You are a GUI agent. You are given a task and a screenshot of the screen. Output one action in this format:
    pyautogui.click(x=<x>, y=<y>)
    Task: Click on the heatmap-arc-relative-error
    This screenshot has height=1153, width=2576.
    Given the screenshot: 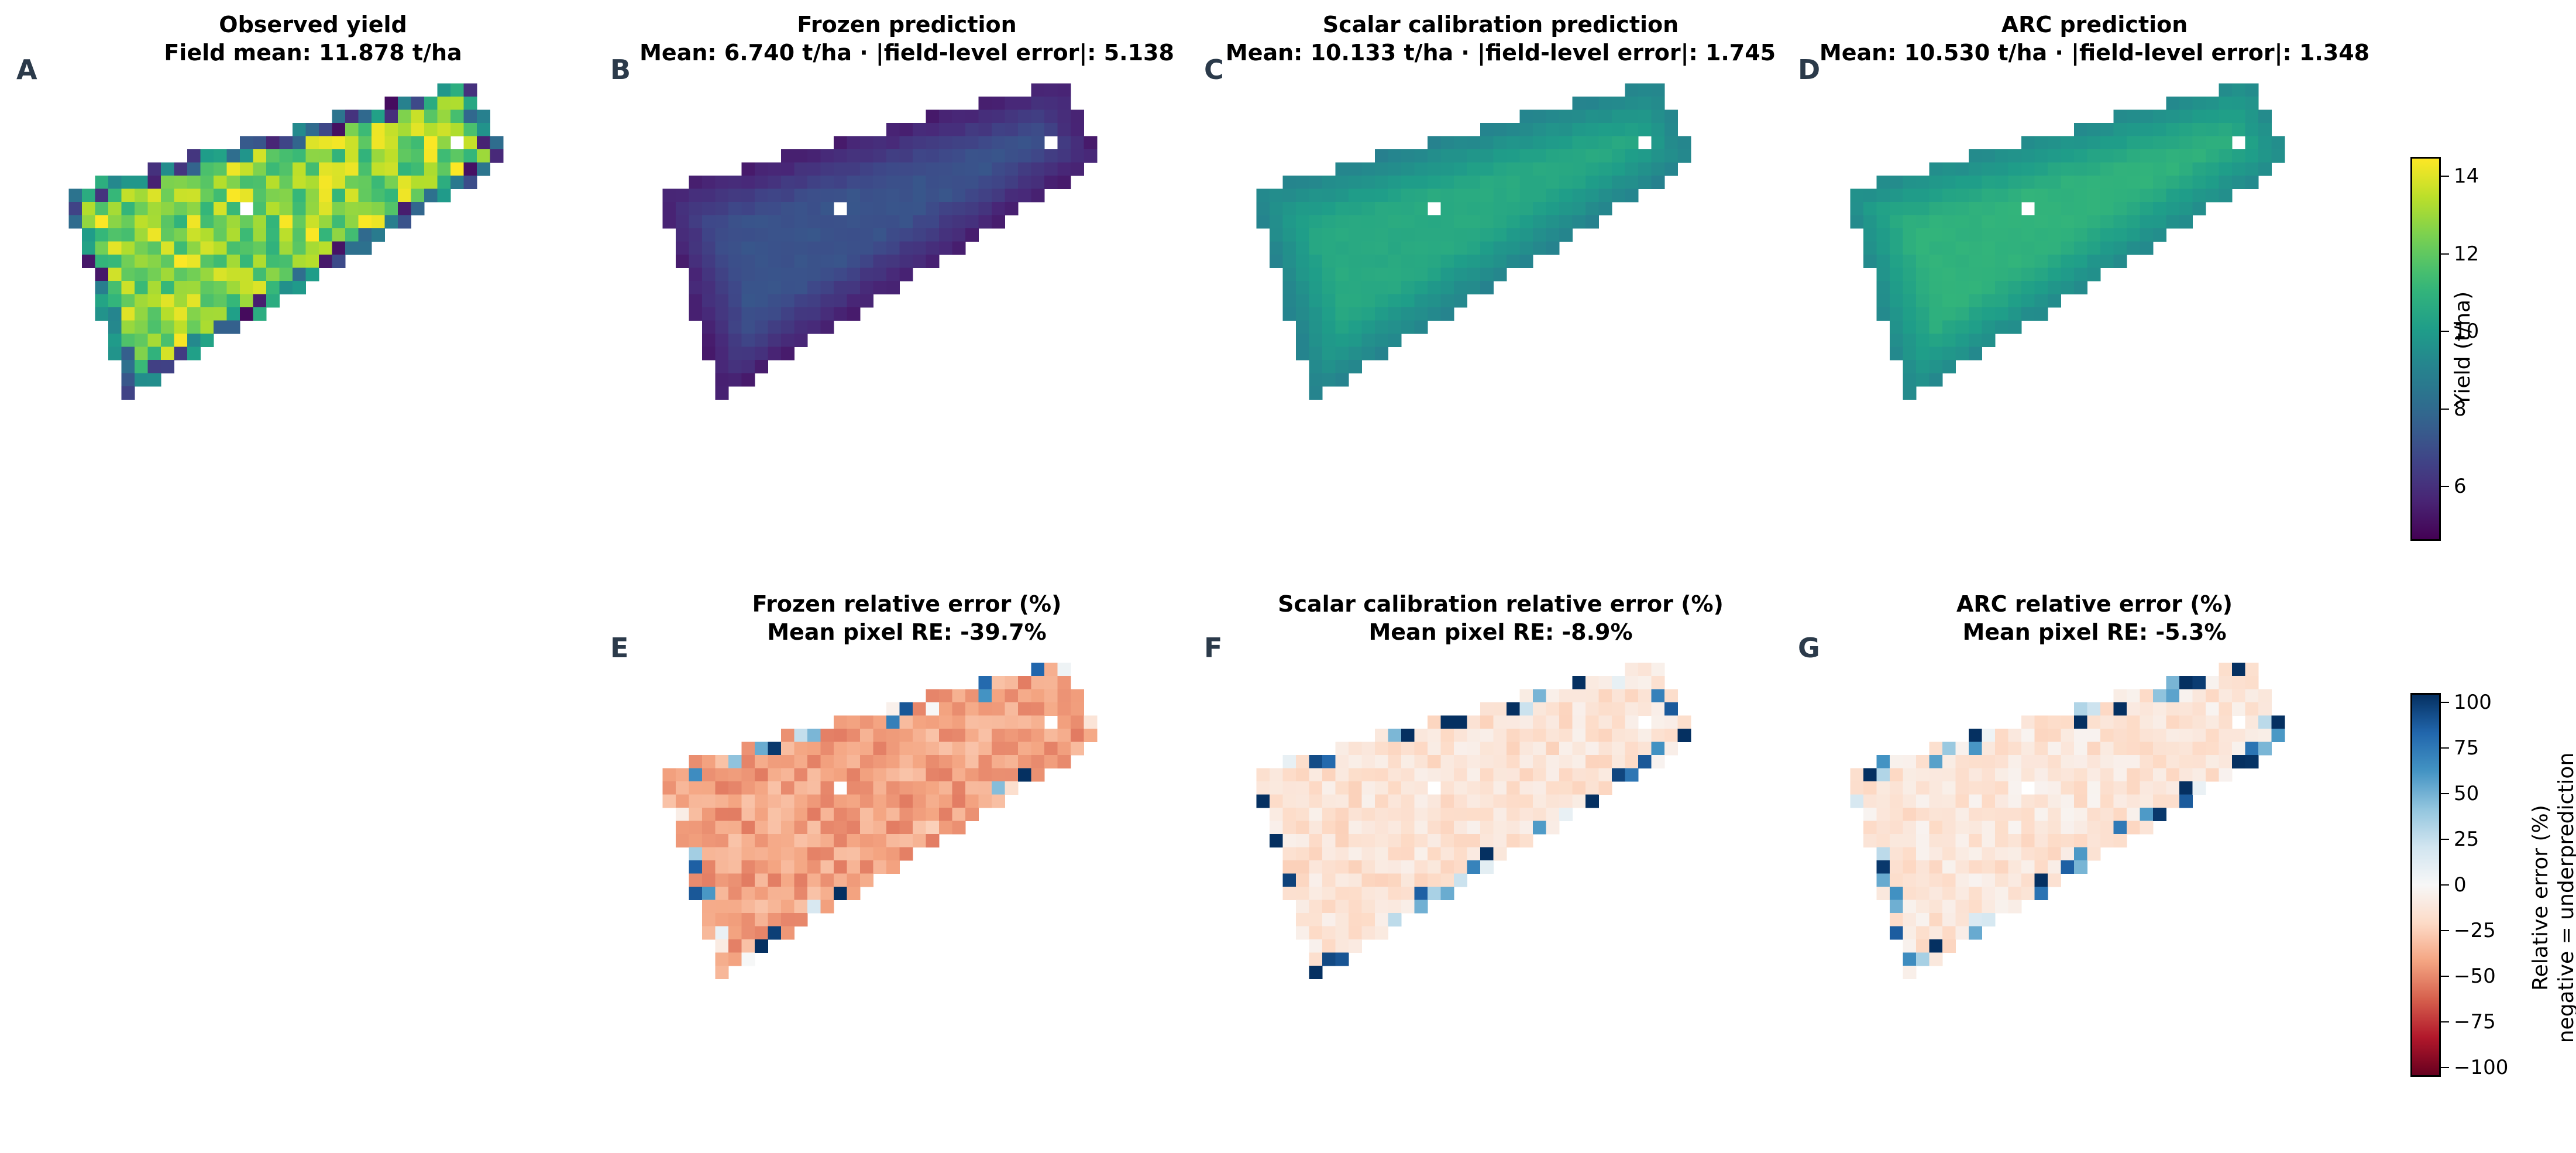 What is the action you would take?
    pyautogui.click(x=2068, y=821)
    